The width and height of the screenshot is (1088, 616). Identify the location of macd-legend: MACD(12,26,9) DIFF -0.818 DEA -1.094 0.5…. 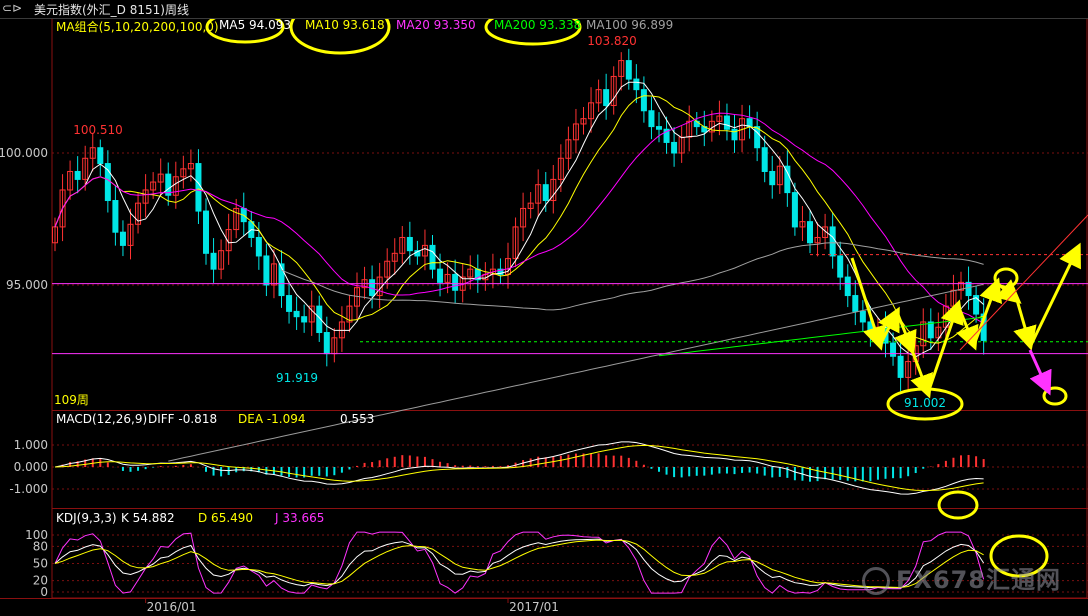
(250, 420).